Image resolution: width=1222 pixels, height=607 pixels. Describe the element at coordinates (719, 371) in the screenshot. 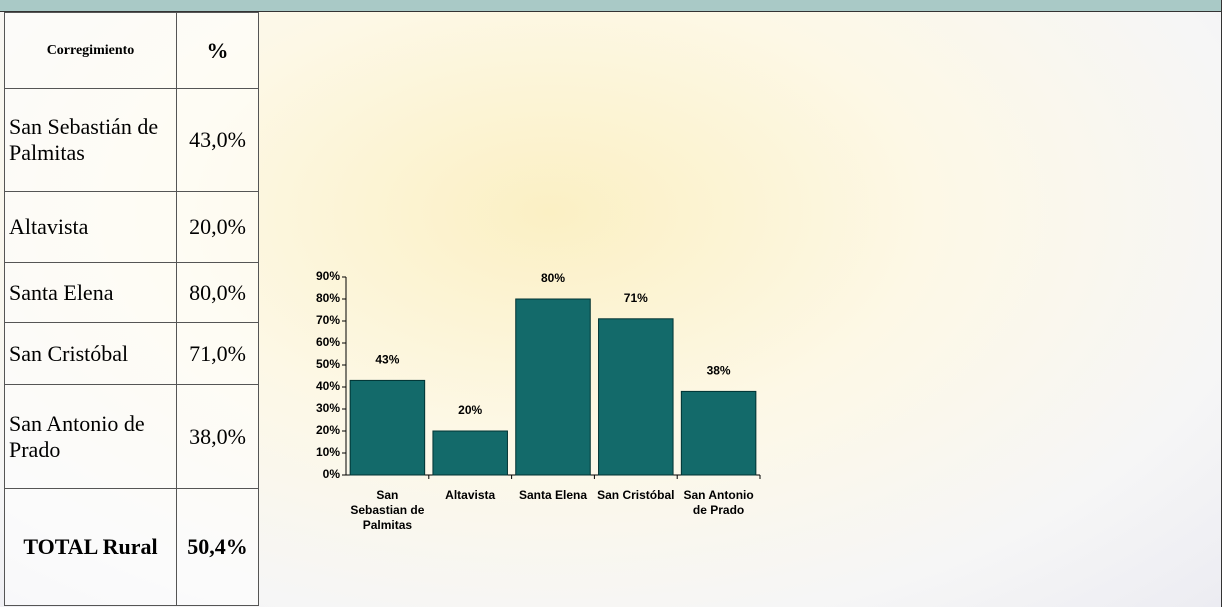

I see `data-label: 38%` at that location.